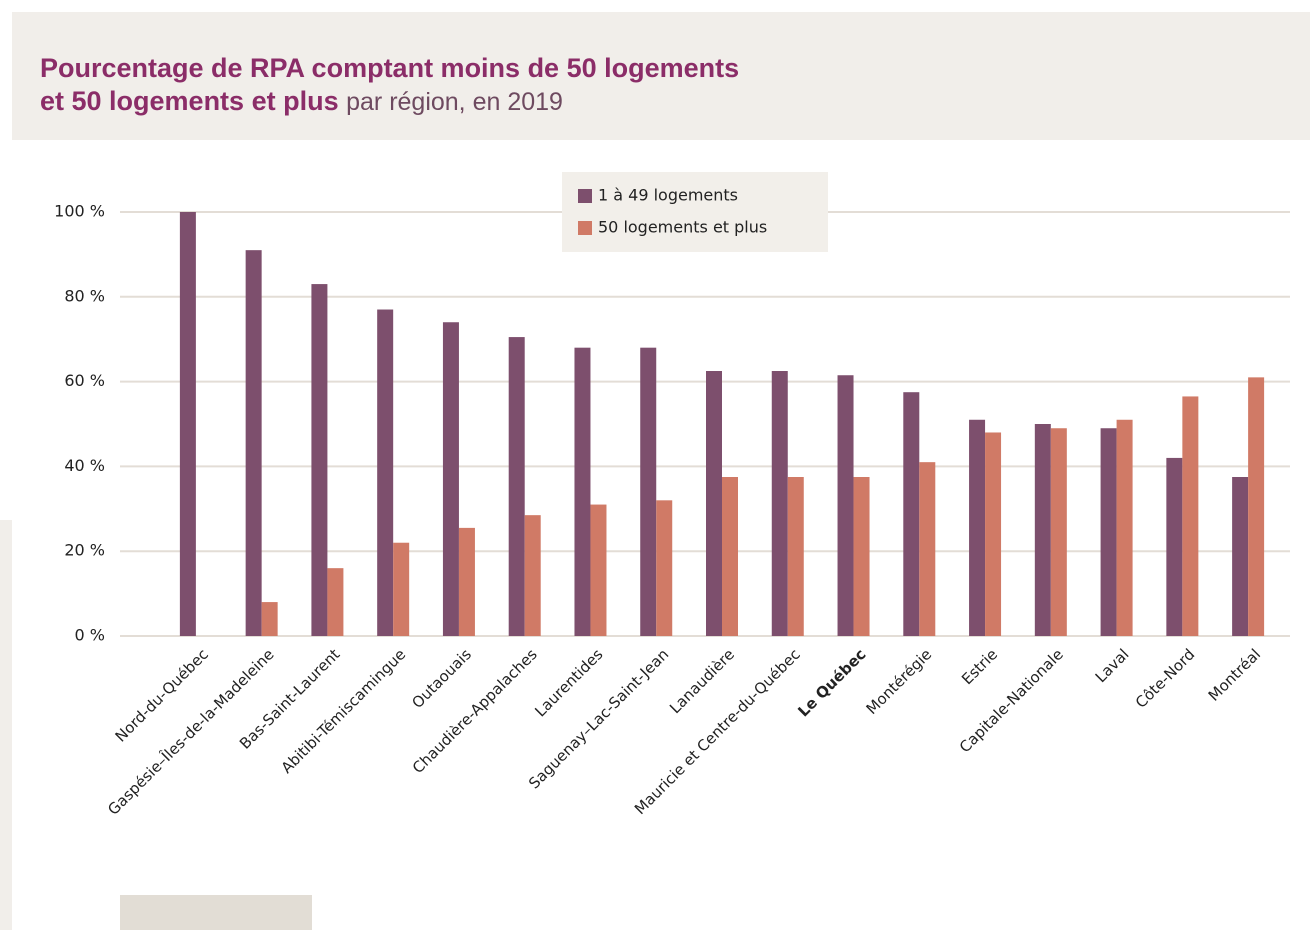 This screenshot has height=930, width=1310. Describe the element at coordinates (1112, 665) in the screenshot. I see `x-tick-label: Laval` at that location.